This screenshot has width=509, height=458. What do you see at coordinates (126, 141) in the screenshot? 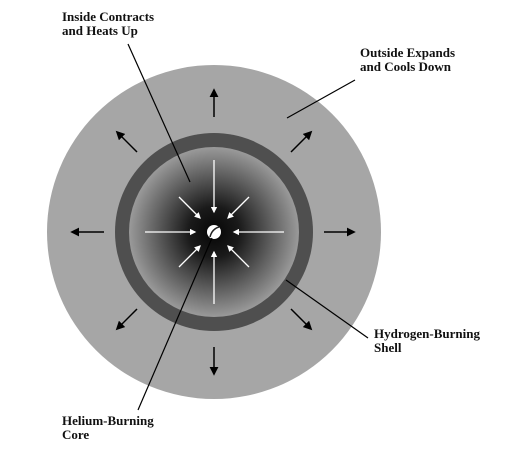
I see `outward-arrow-upper-left` at bounding box center [126, 141].